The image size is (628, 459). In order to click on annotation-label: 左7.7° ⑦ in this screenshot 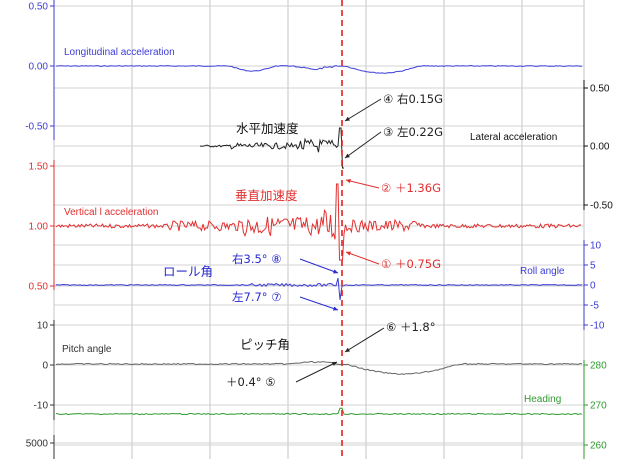, I will do `click(257, 297)`.